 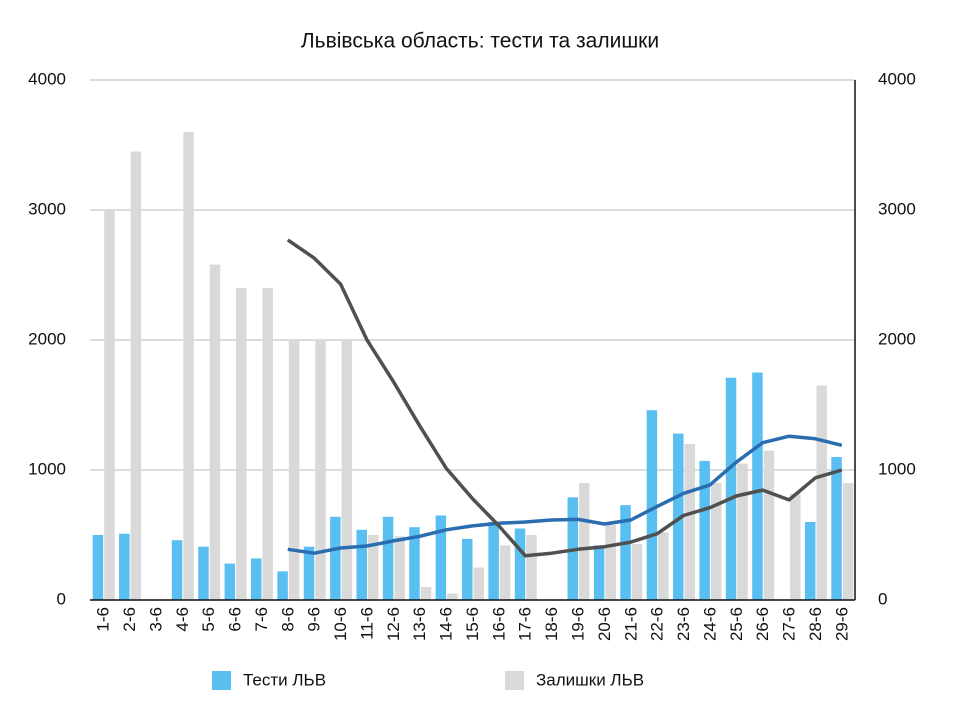 What do you see at coordinates (47, 468) in the screenshot?
I see `y-tick-label: 1000` at bounding box center [47, 468].